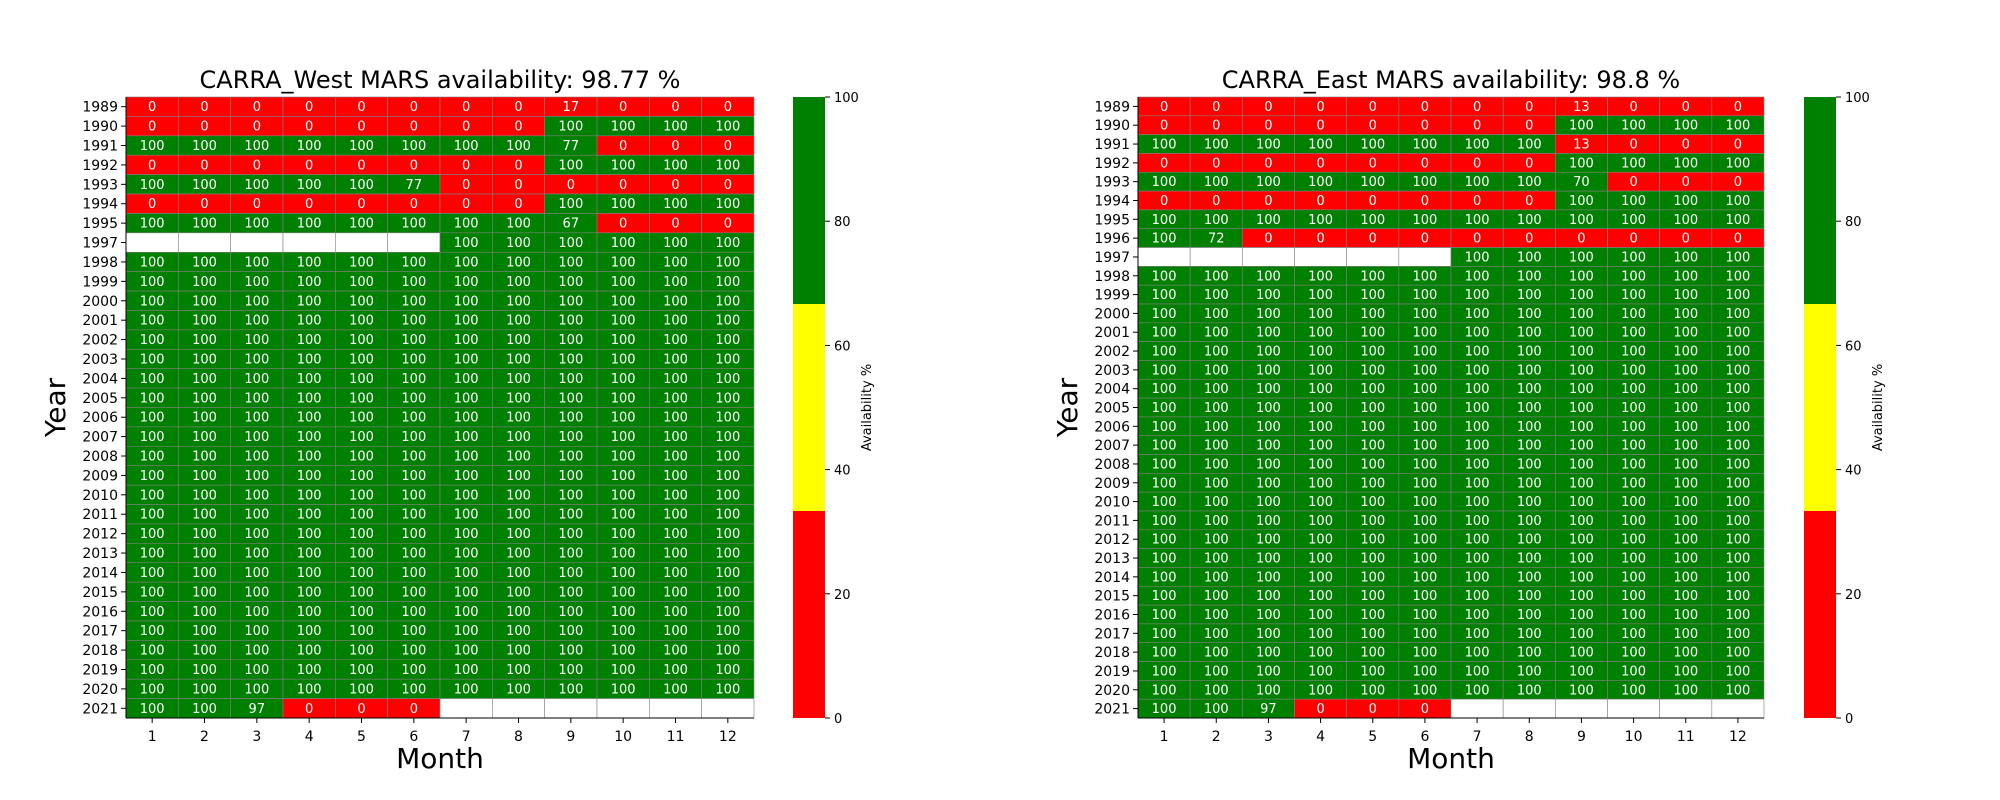 Image resolution: width=2000 pixels, height=800 pixels. What do you see at coordinates (100, 379) in the screenshot?
I see `y-tick-label: 2004` at bounding box center [100, 379].